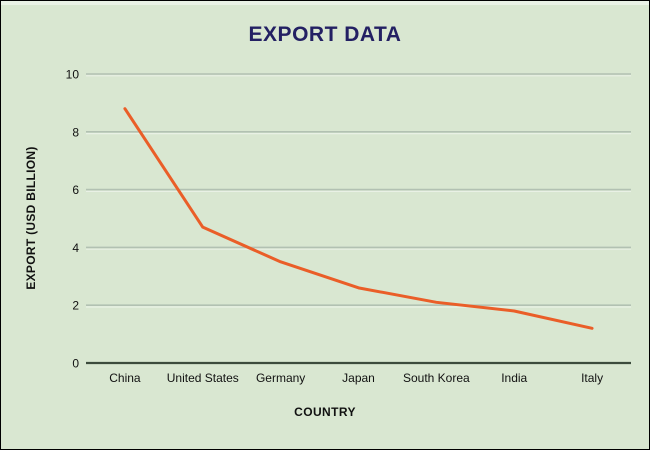  What do you see at coordinates (75, 306) in the screenshot?
I see `y-tick-label: 2` at bounding box center [75, 306].